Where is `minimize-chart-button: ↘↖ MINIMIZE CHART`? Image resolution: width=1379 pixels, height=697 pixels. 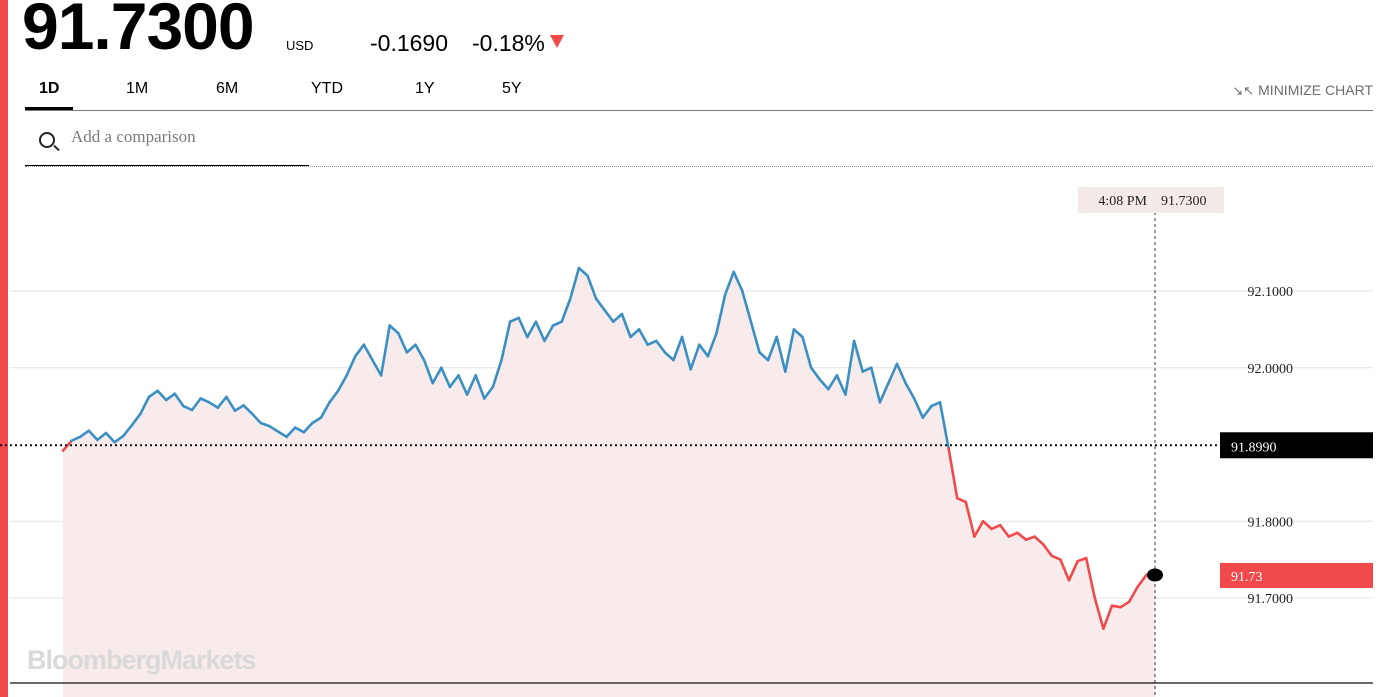 minimize-chart-button: ↘↖ MINIMIZE CHART is located at coordinates (1302, 90).